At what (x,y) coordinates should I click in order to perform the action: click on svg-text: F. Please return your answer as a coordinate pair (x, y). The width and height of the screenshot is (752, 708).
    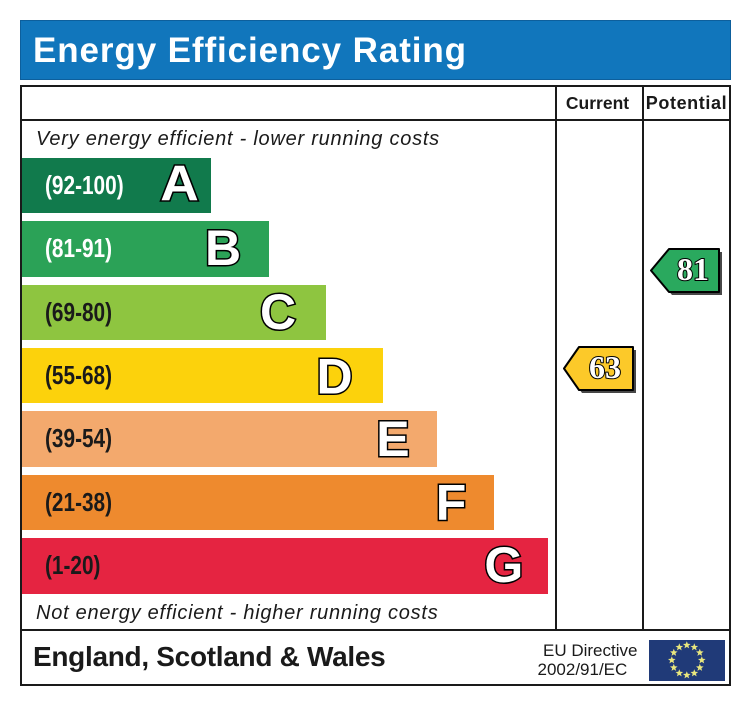
    Looking at the image, I should click on (451, 503).